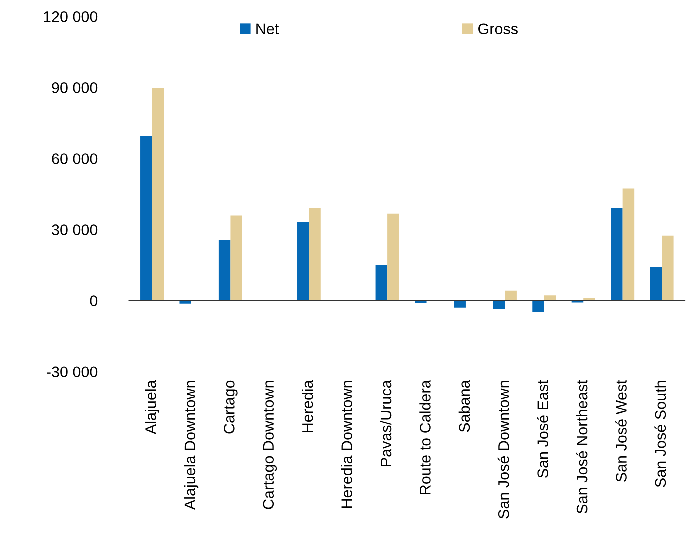 This screenshot has width=696, height=555. What do you see at coordinates (270, 445) in the screenshot?
I see `x-tick-label: Cartago Downtown` at bounding box center [270, 445].